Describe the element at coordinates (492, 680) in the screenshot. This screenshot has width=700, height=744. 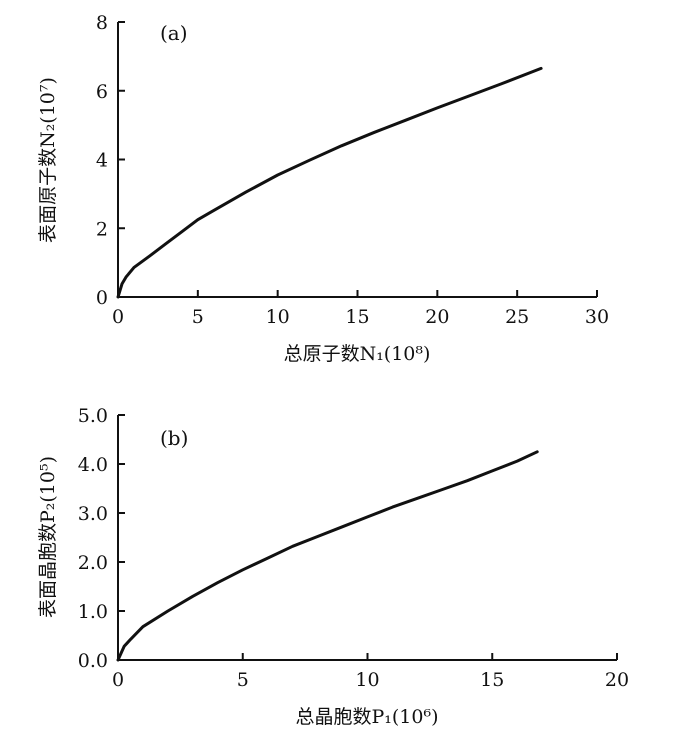
I see `chart-b-x-tick-label-3: 15` at that location.